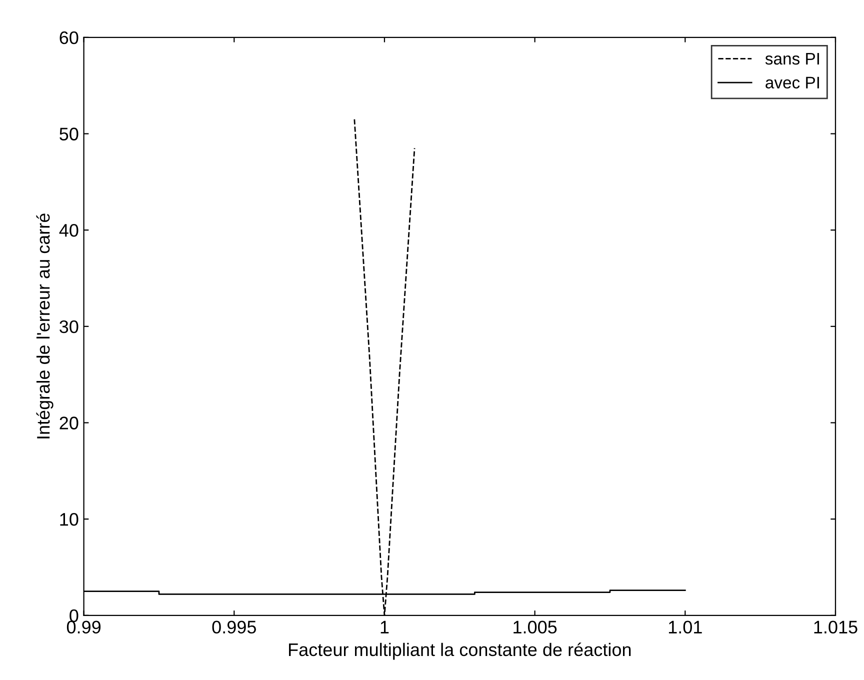 The height and width of the screenshot is (680, 864). Describe the element at coordinates (234, 627) in the screenshot. I see `x-tick-label: 0.995` at that location.